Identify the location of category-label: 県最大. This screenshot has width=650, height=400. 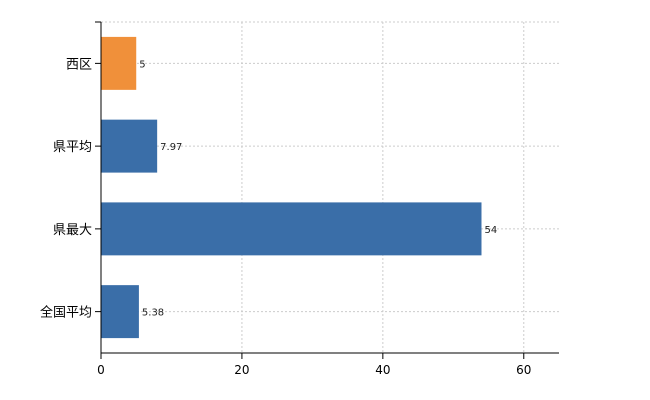
(72, 230).